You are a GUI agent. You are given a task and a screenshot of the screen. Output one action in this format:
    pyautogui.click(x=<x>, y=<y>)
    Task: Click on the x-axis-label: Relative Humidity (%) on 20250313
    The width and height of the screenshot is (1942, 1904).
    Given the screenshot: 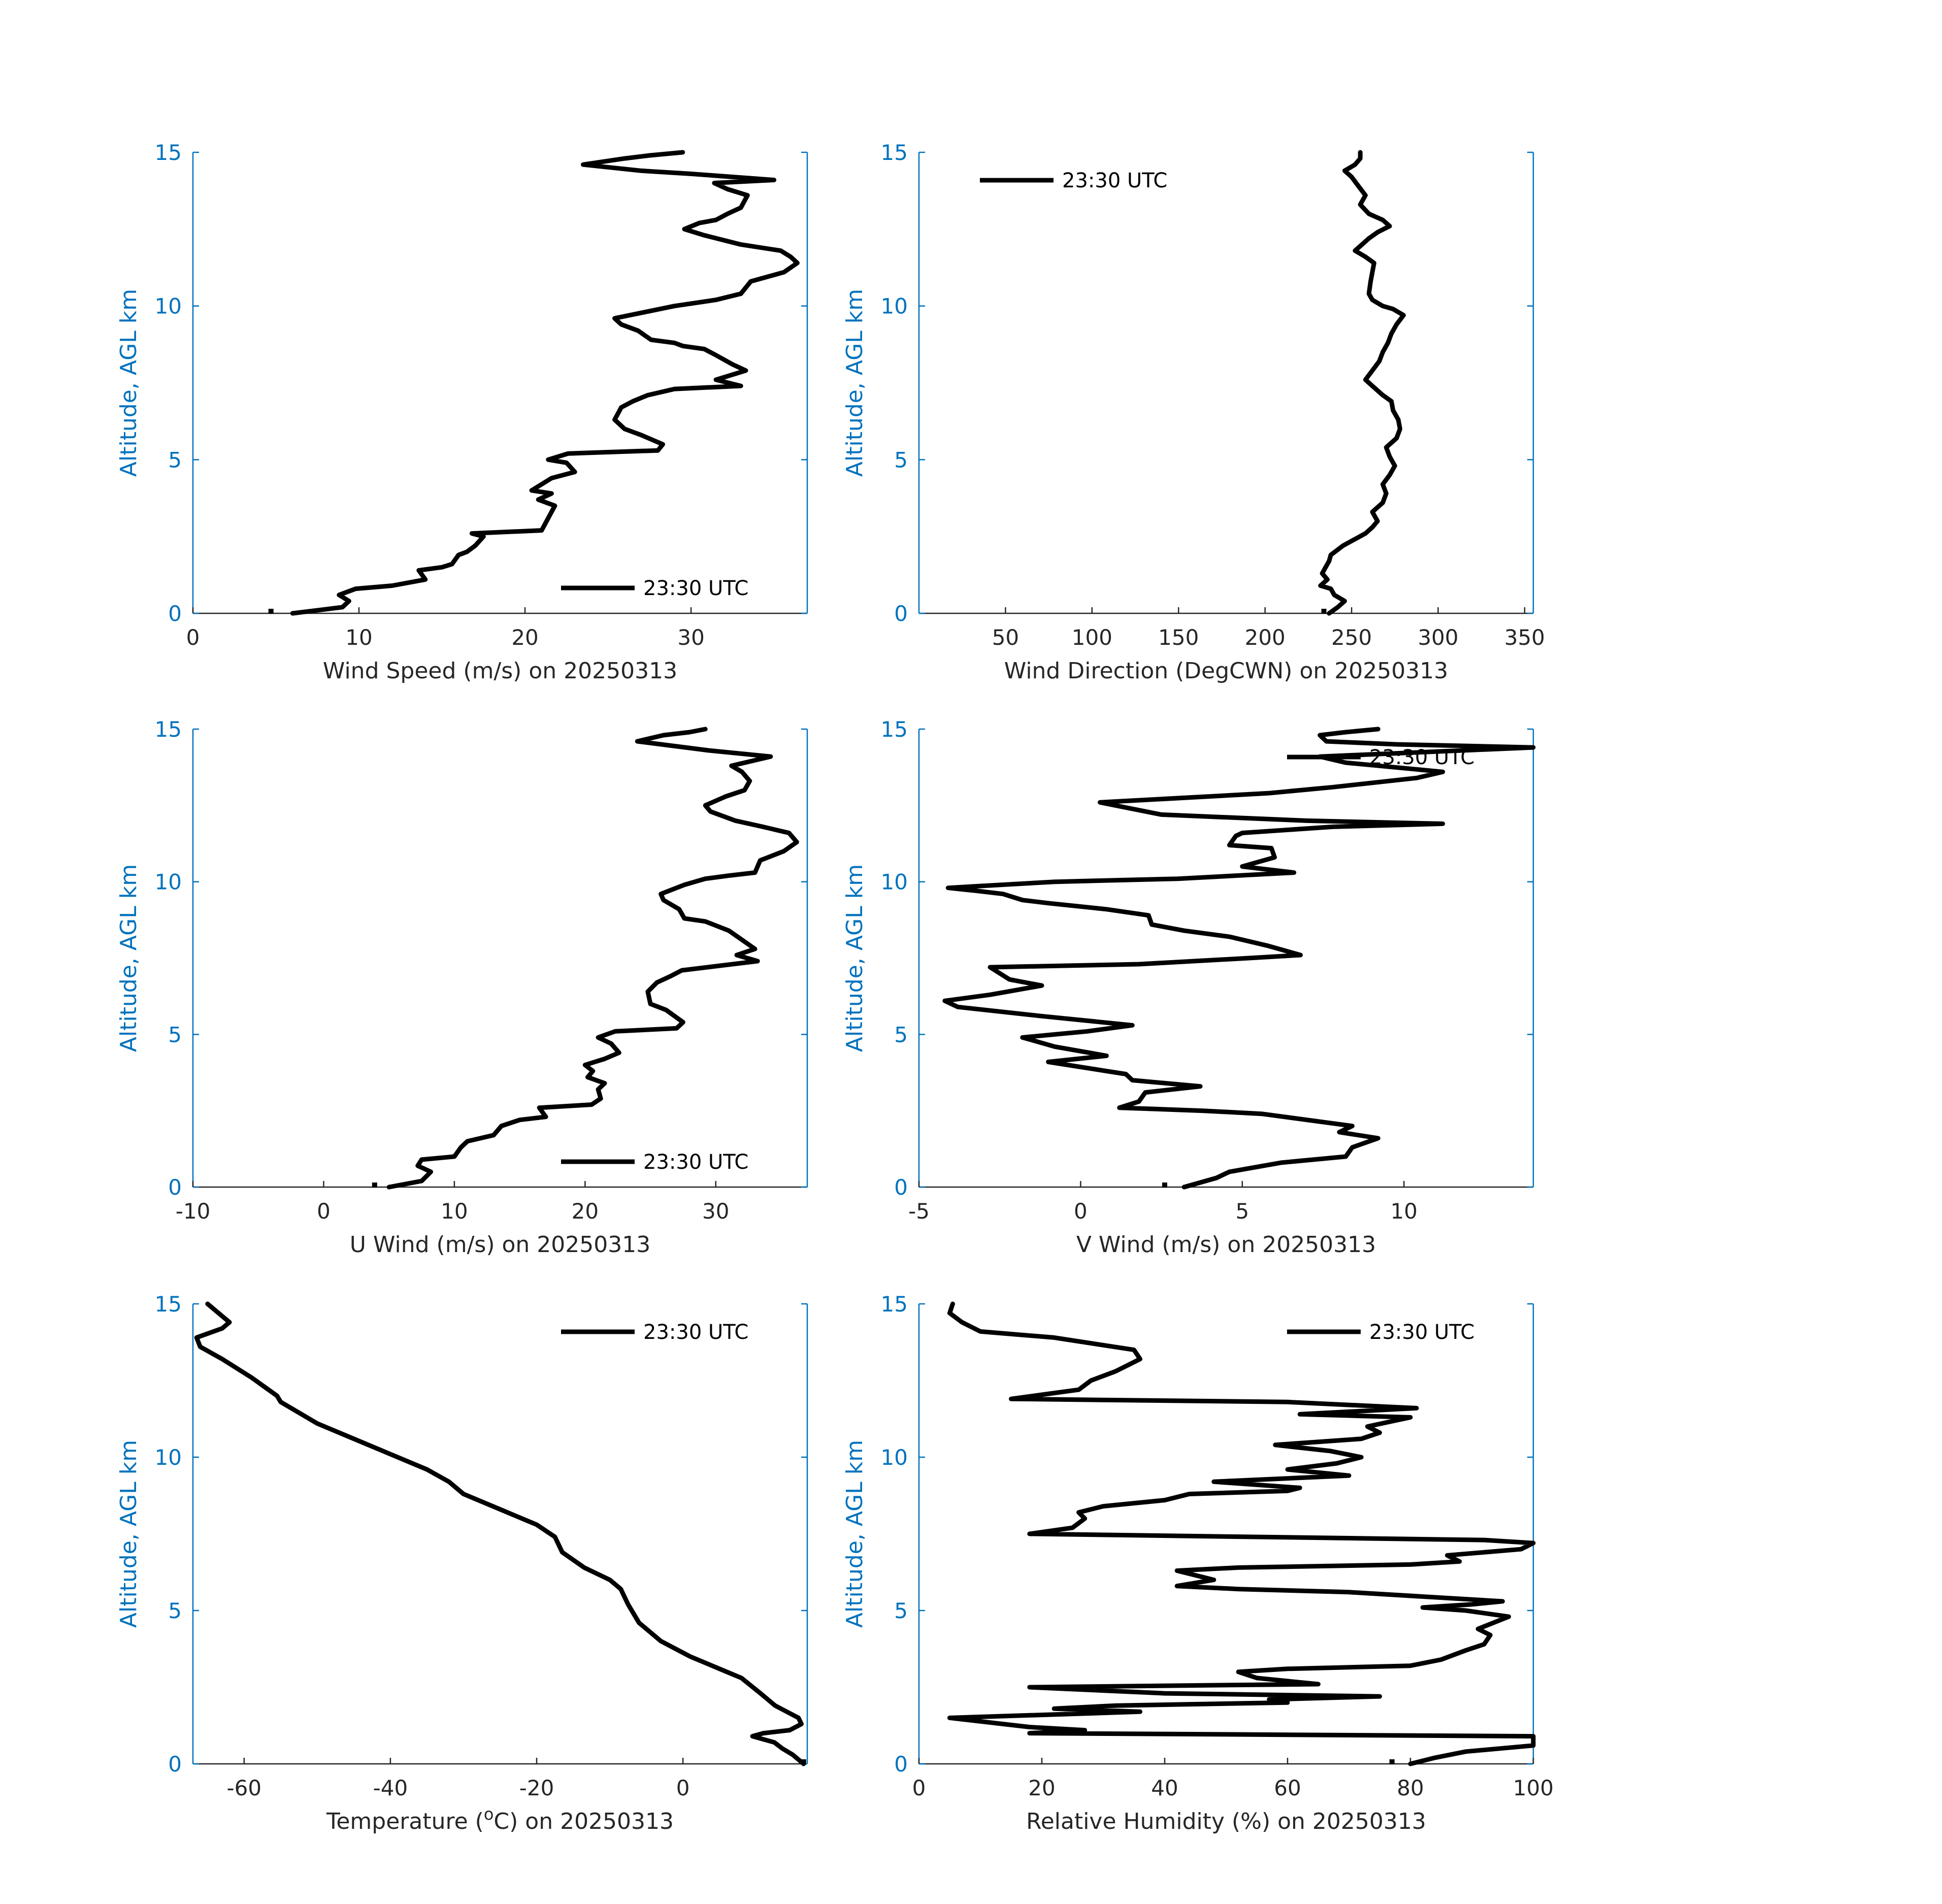 What is the action you would take?
    pyautogui.click(x=1226, y=1822)
    